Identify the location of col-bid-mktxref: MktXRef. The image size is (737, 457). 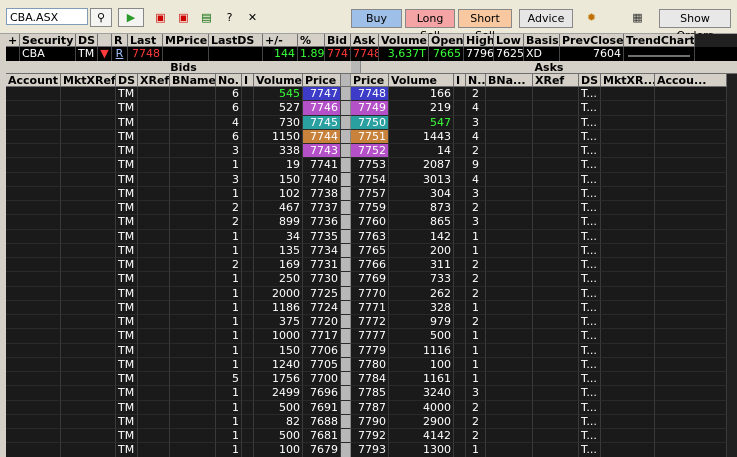
(88, 80).